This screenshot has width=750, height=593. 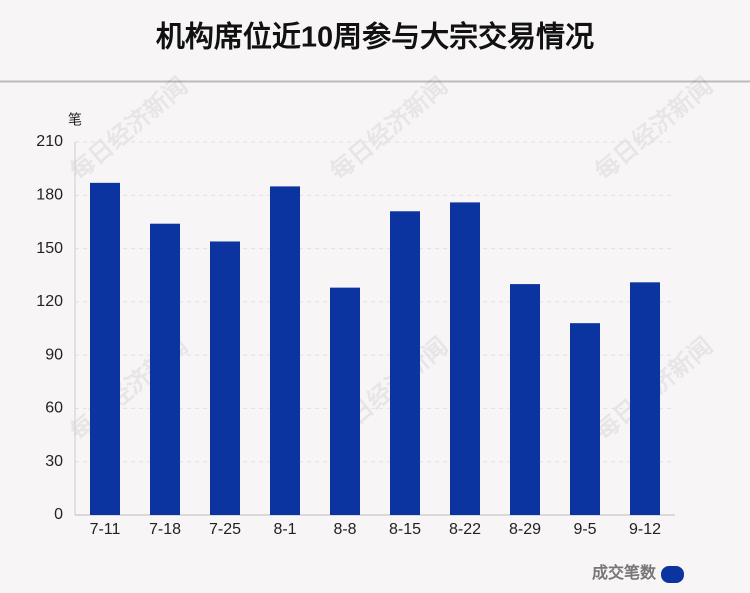 I want to click on y-tick-label: 30, so click(x=54, y=461).